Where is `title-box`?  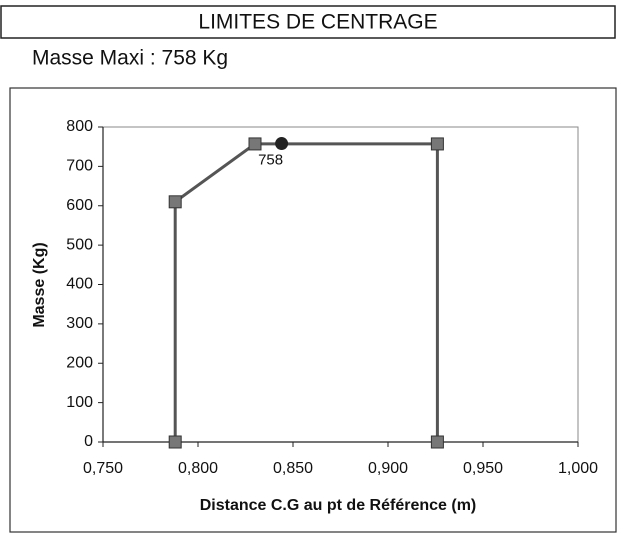
title-box is located at coordinates (308, 22).